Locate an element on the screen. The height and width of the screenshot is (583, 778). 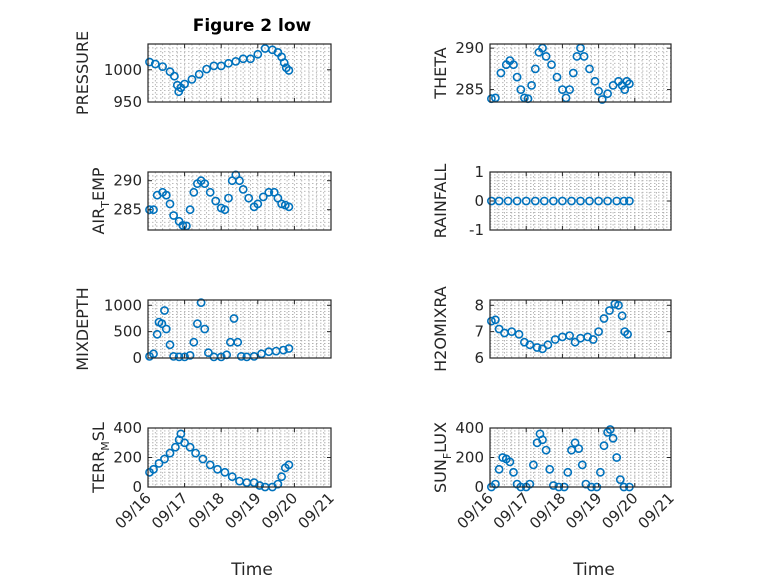
y-axis-label-tail: LUX is located at coordinates (440, 437).